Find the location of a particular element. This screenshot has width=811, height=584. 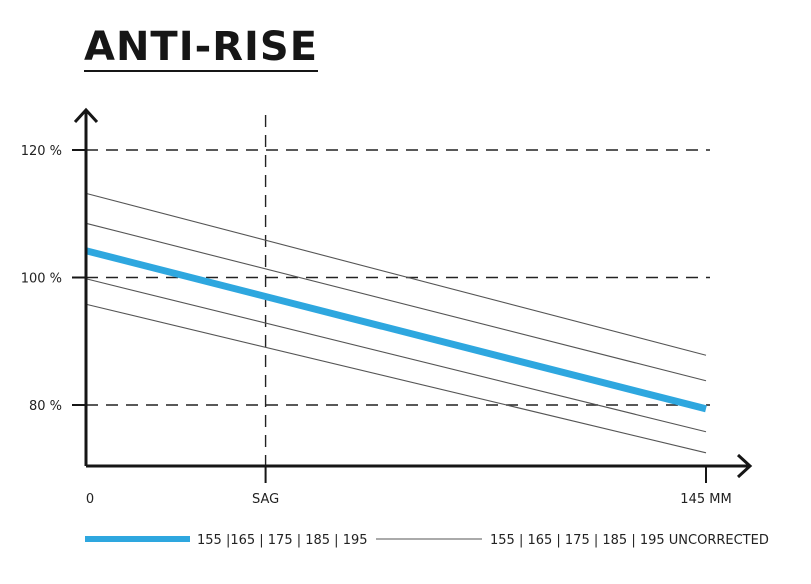

x-tick-label-1: SAG is located at coordinates (265, 499).